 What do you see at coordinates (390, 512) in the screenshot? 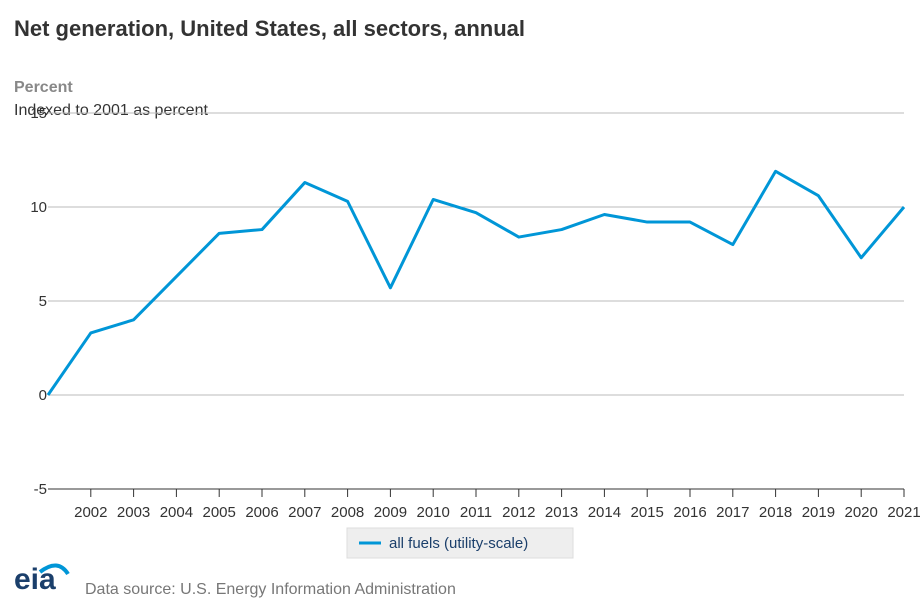
I see `x-tick-label: 2009` at bounding box center [390, 512].